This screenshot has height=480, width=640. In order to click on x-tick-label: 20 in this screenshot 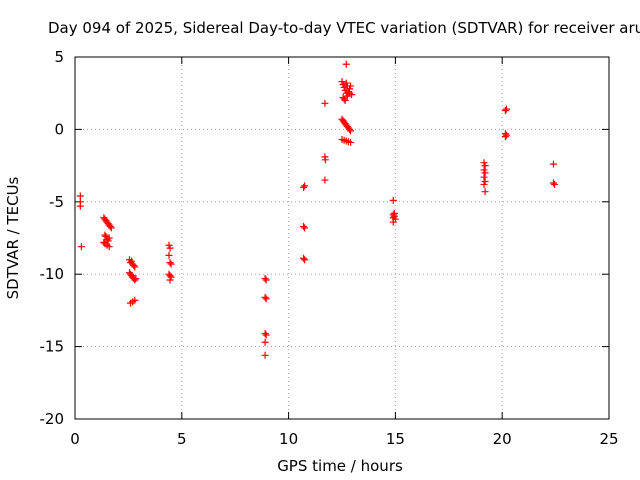, I will do `click(502, 439)`.